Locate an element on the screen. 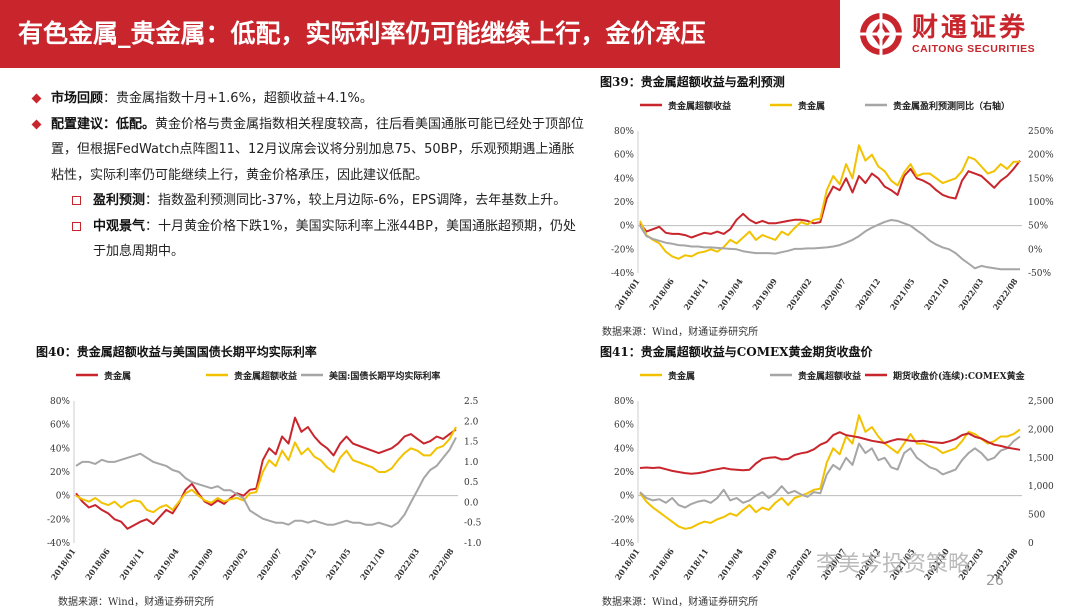 The image size is (1080, 608). y2-tick-label: 250% is located at coordinates (1041, 132).